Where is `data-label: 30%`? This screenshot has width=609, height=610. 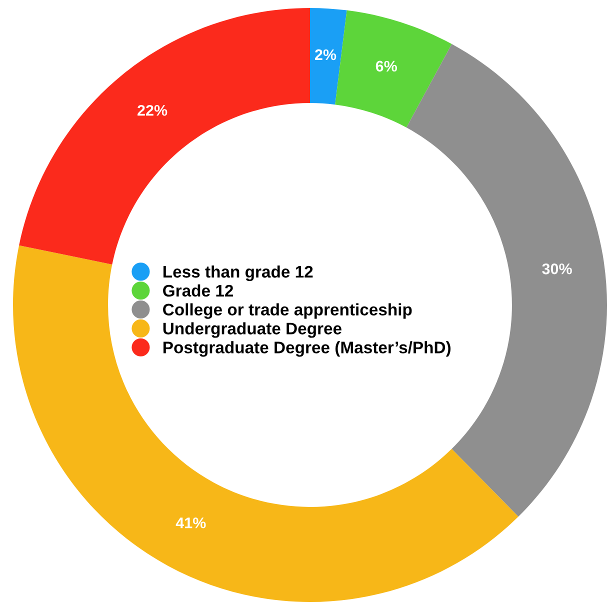
data-label: 30% is located at coordinates (557, 268).